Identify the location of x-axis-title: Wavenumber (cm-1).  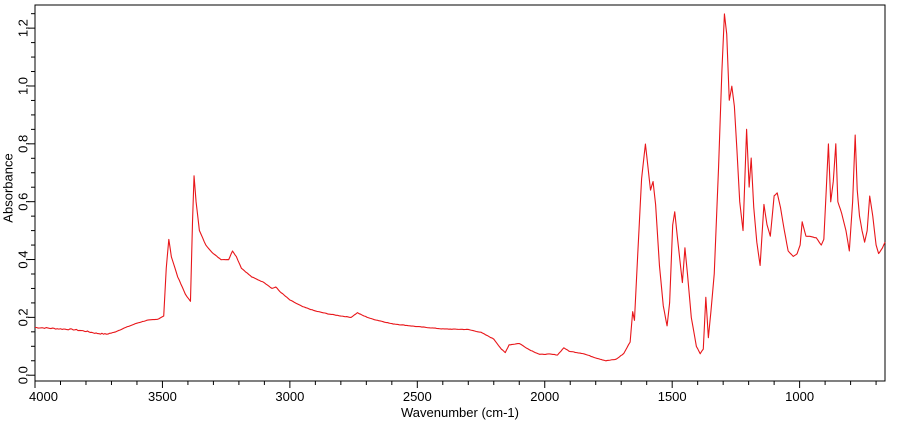
(460, 412).